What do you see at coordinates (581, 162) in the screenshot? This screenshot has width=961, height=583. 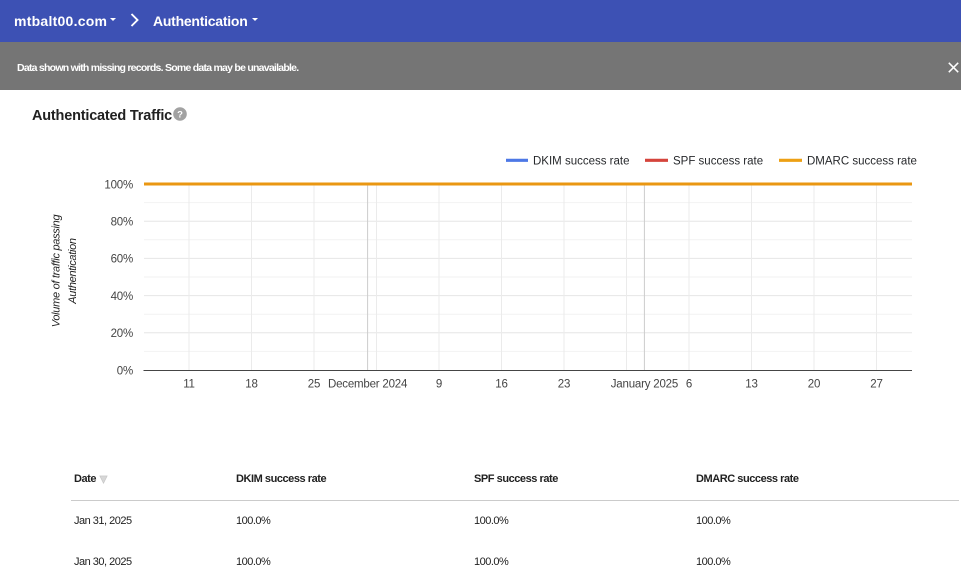 I see `svg-text: DKIM success rate` at bounding box center [581, 162].